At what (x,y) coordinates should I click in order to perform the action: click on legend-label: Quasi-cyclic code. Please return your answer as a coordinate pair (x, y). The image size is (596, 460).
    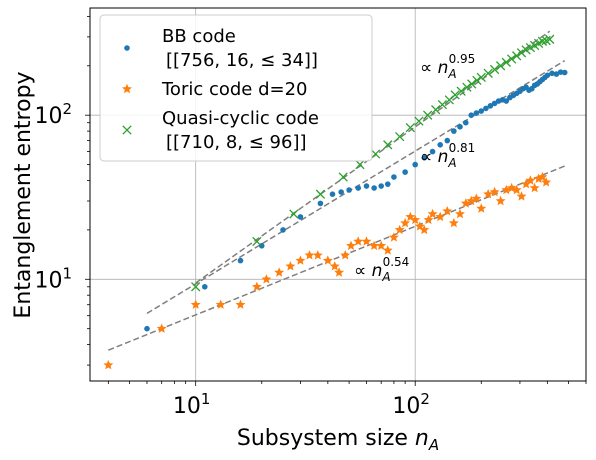
    Looking at the image, I should click on (240, 118).